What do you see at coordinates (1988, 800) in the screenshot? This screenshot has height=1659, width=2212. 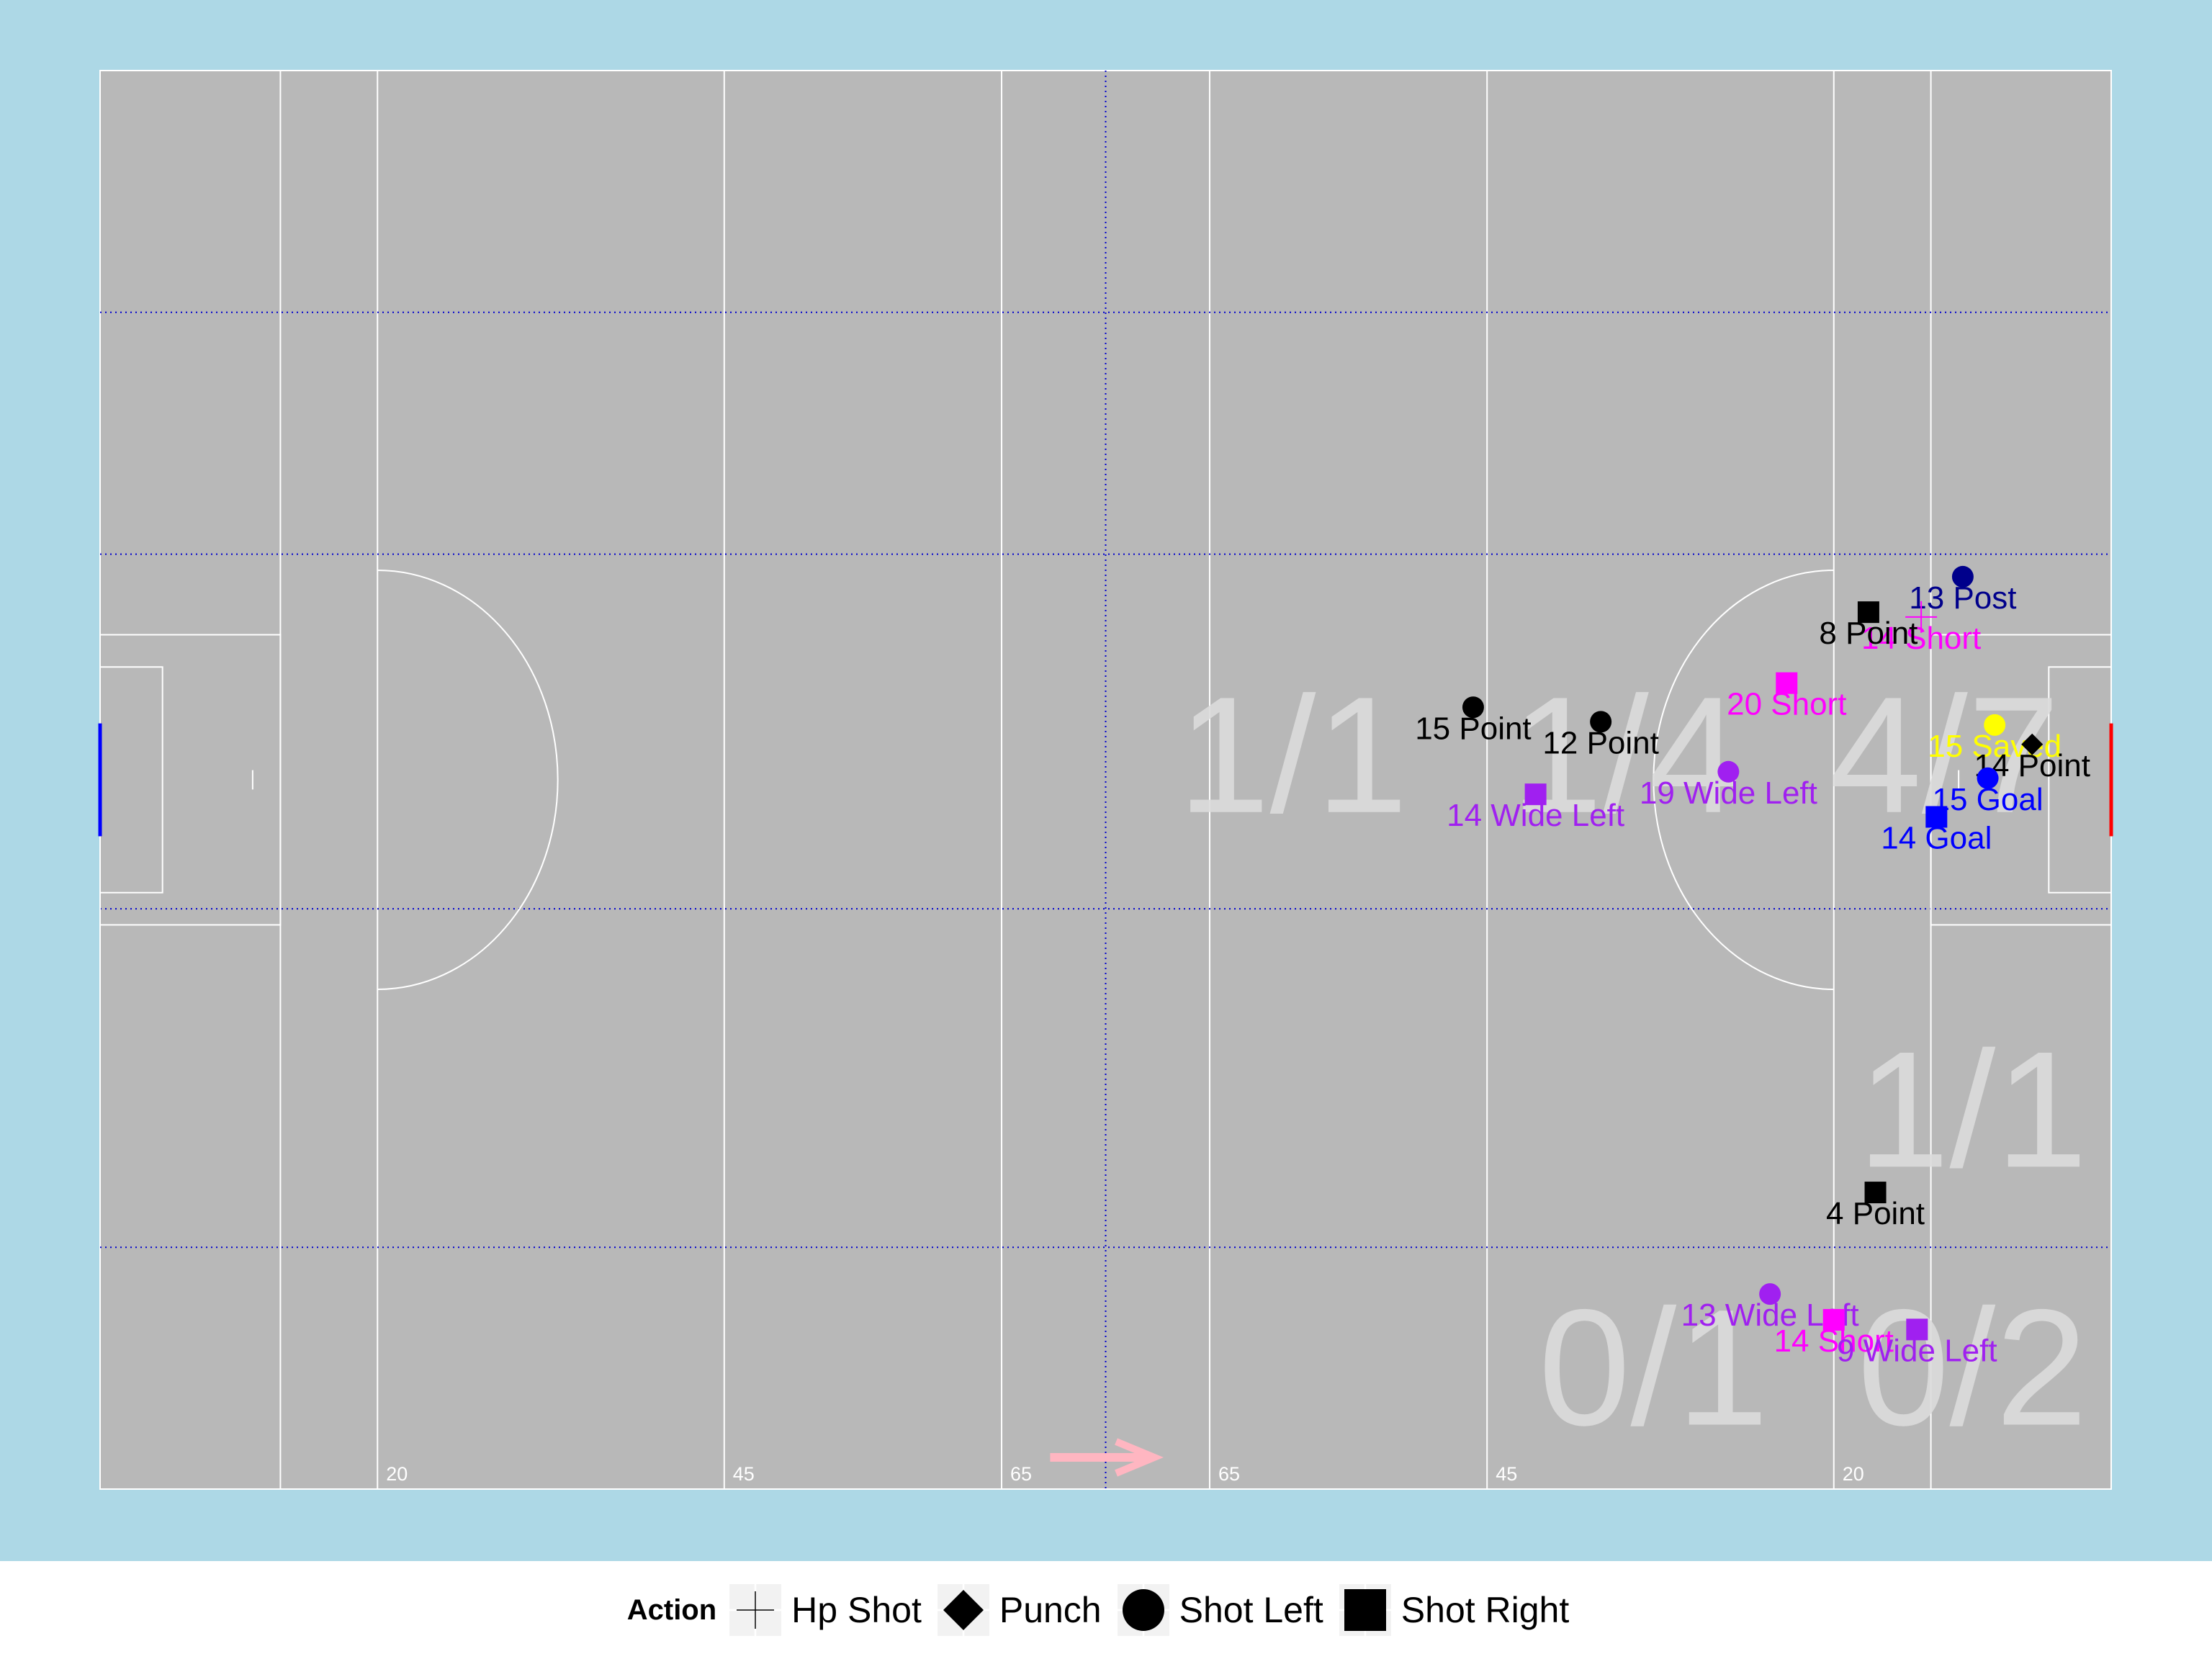 I see `point-label: 15 Goal` at bounding box center [1988, 800].